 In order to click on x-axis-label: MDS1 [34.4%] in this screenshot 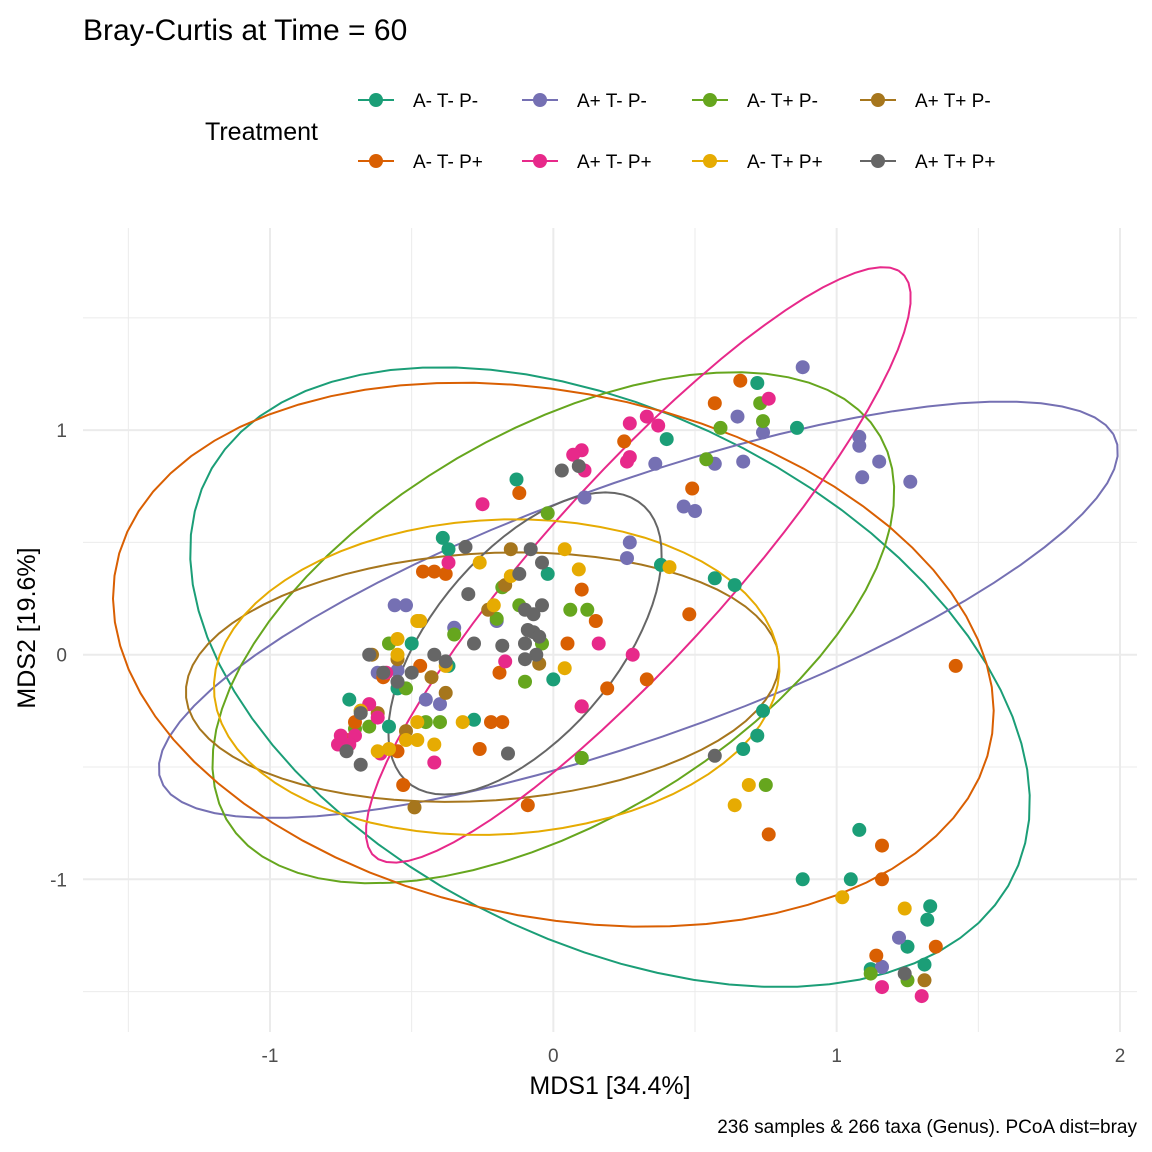, I will do `click(609, 1086)`.